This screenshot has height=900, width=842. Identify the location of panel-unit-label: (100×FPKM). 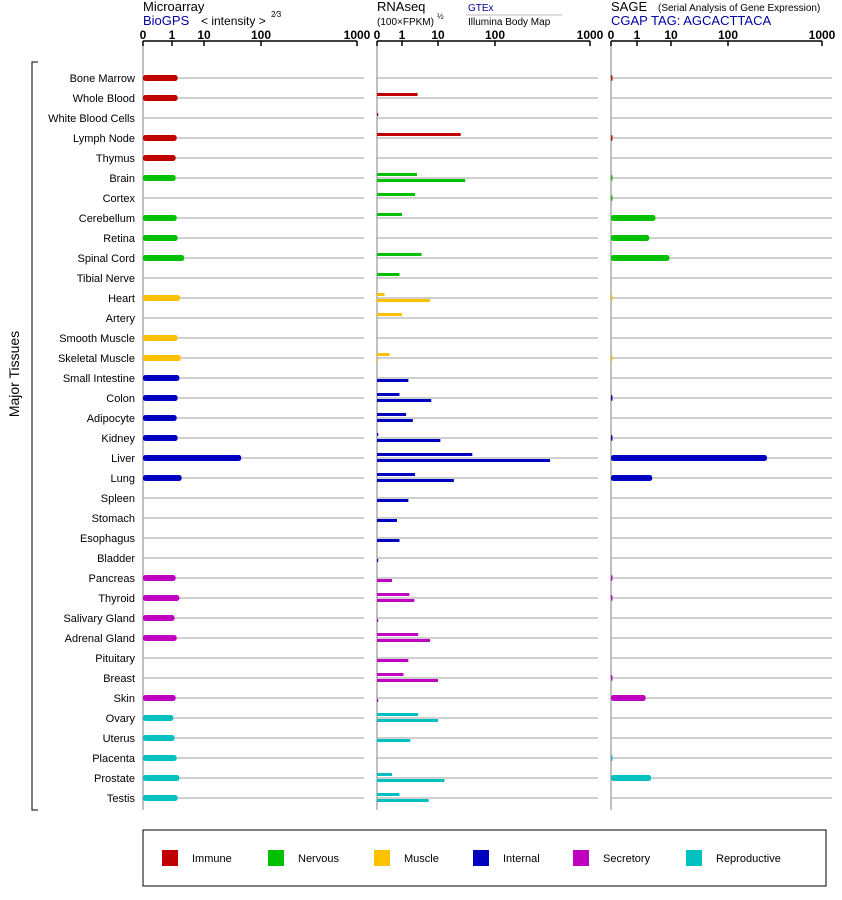
(405, 22).